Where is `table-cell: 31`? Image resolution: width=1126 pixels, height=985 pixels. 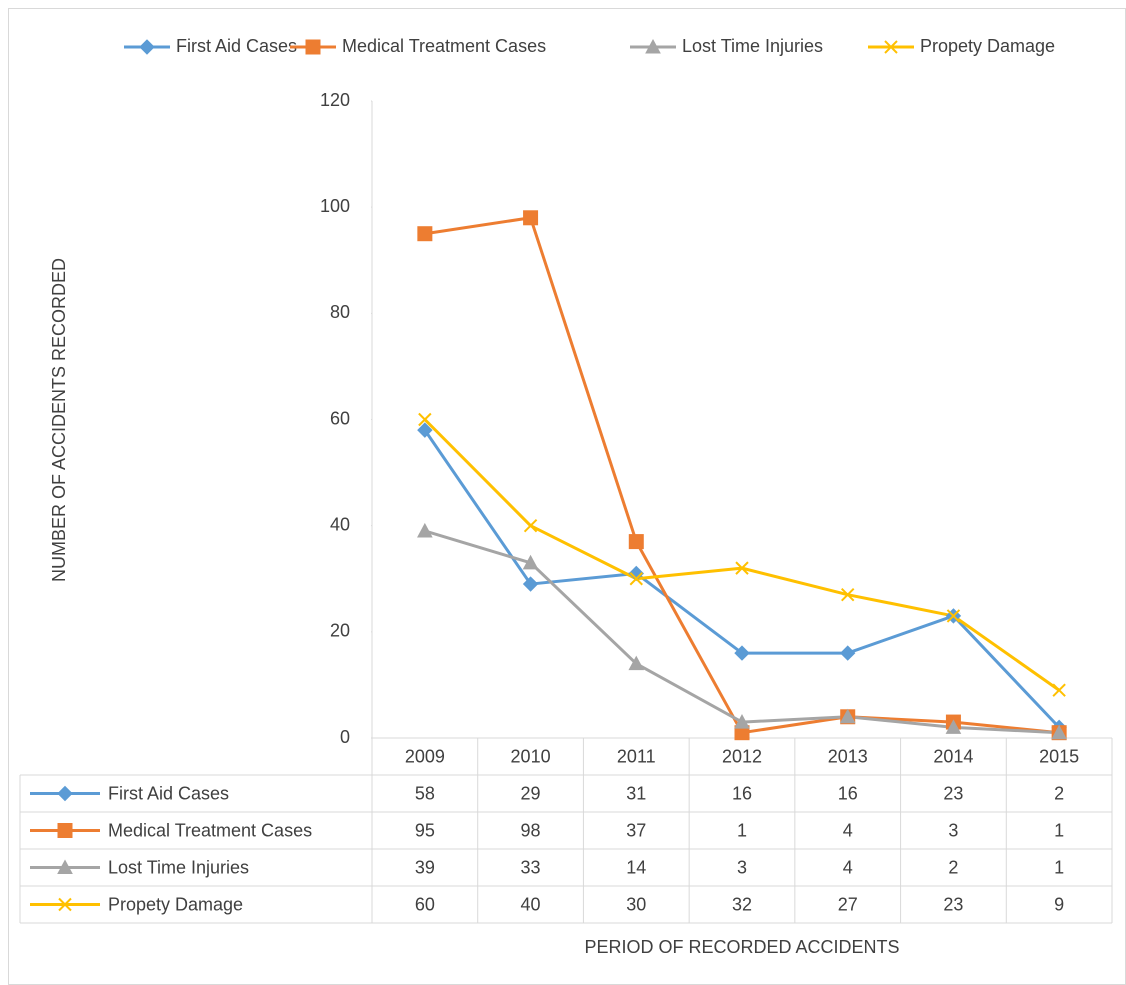
table-cell: 31 is located at coordinates (636, 793).